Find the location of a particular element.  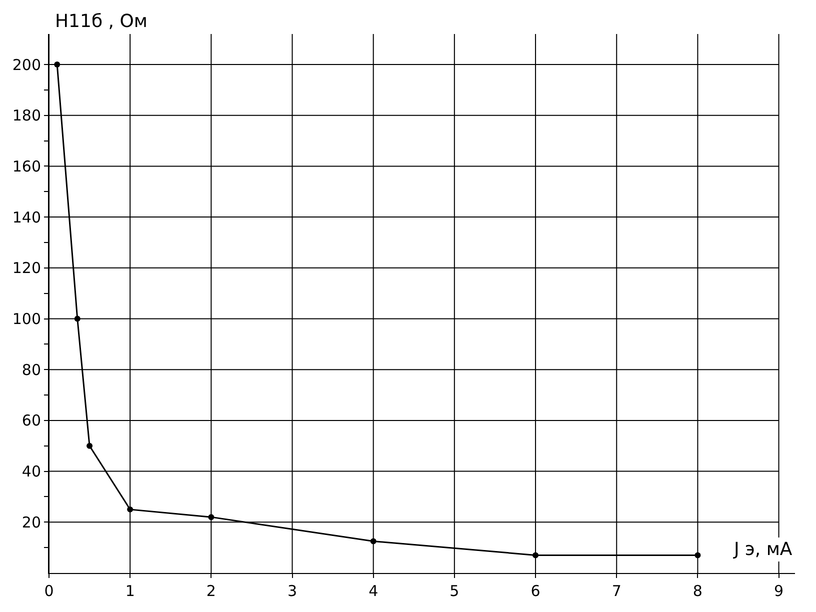

x-tick-label: 7 is located at coordinates (617, 591).